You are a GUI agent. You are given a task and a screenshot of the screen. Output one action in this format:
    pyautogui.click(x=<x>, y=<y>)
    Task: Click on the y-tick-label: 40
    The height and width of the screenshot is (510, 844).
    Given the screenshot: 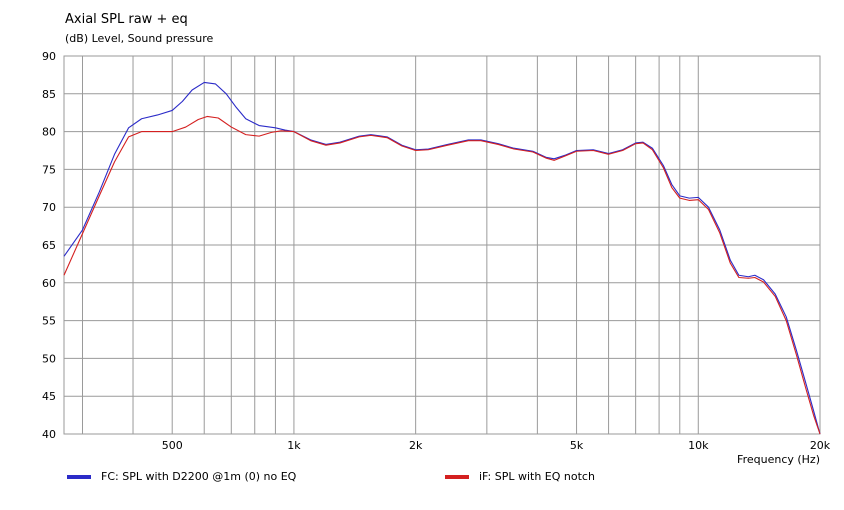 What is the action you would take?
    pyautogui.click(x=49, y=434)
    